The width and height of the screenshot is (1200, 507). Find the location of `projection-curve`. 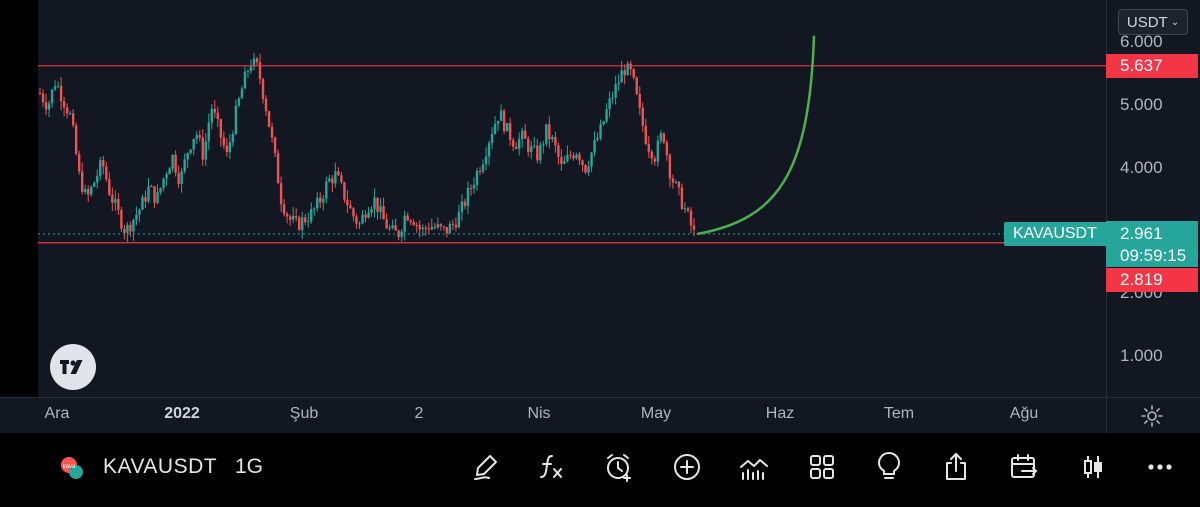

projection-curve is located at coordinates (756, 135).